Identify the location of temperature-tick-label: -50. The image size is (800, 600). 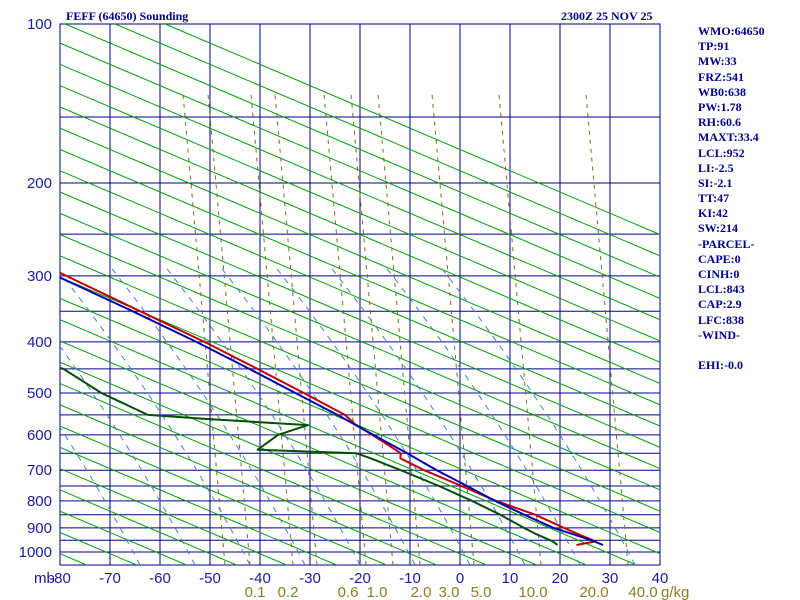
(210, 578).